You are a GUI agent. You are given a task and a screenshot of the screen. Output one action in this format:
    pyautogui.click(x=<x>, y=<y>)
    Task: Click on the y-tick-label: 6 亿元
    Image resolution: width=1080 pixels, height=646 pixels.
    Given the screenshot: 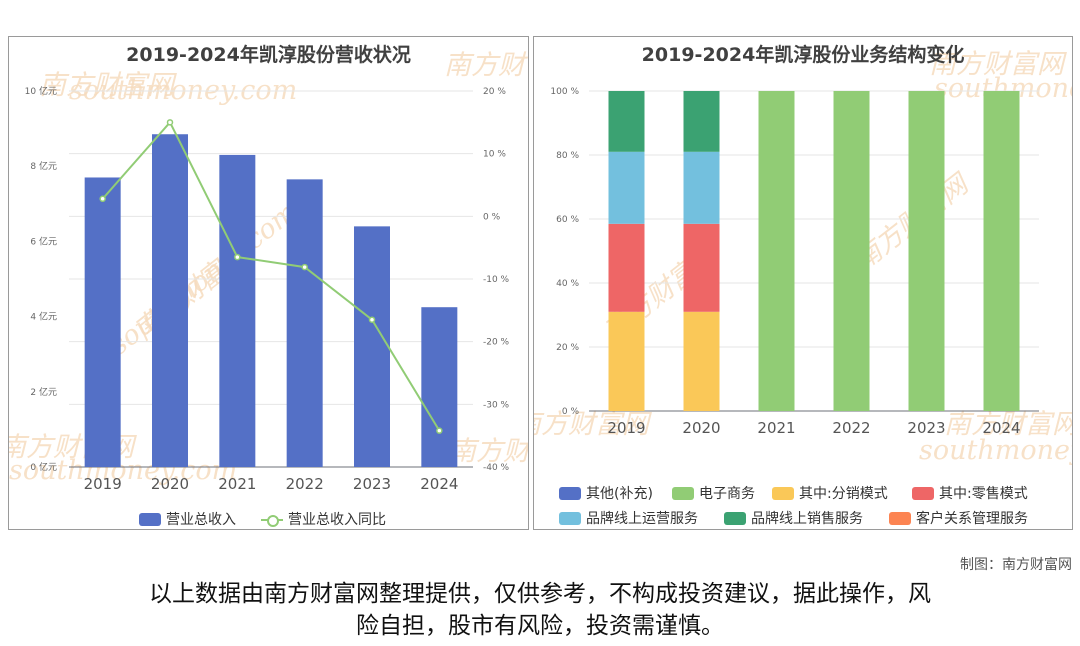 What is the action you would take?
    pyautogui.click(x=43, y=241)
    